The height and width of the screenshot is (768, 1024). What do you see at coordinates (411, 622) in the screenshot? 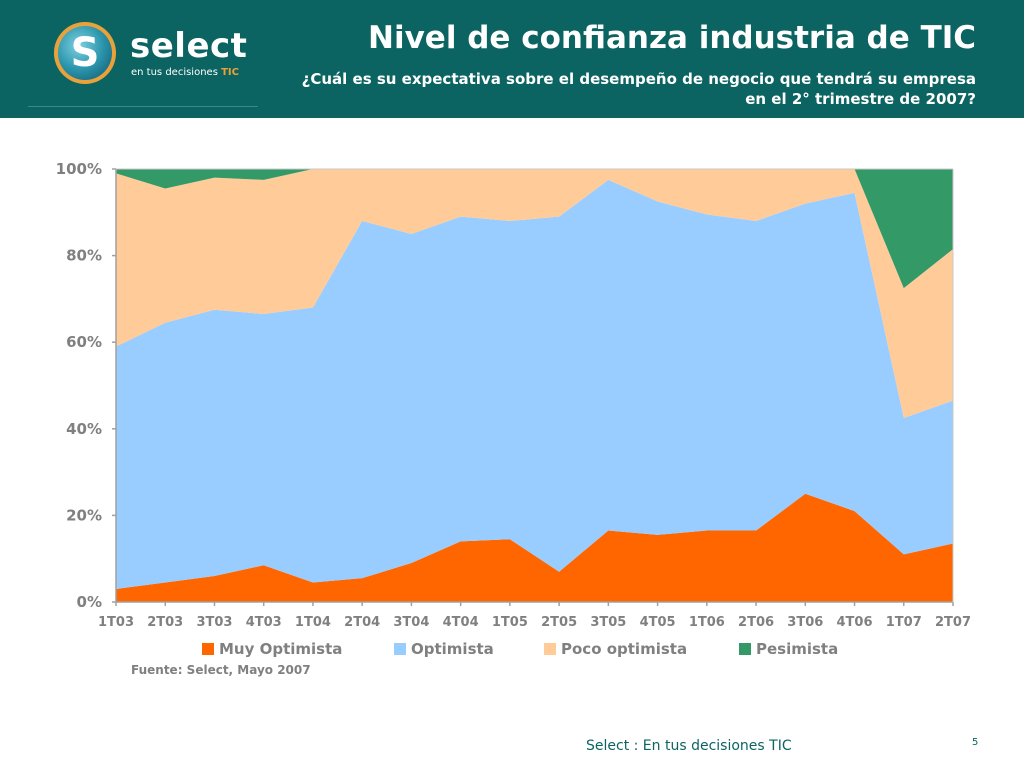
I see `x-tick-label: 3T04` at bounding box center [411, 622].